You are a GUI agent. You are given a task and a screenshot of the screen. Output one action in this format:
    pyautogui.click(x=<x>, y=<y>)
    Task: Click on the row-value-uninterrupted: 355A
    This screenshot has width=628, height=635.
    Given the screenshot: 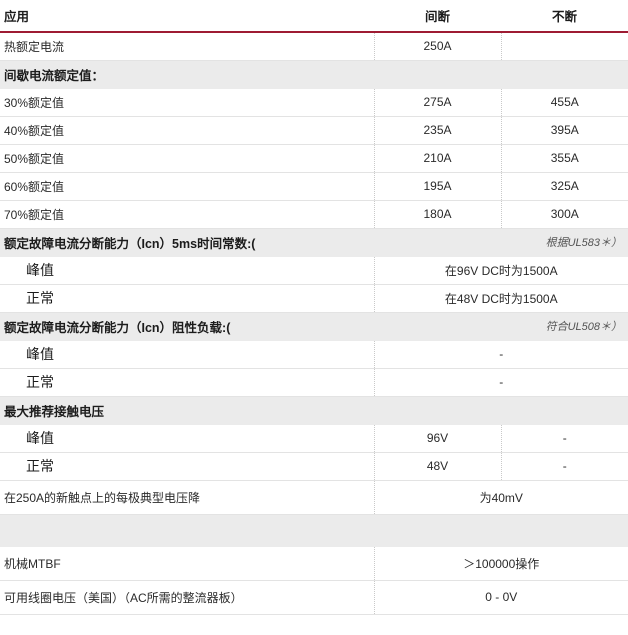 What is the action you would take?
    pyautogui.click(x=564, y=158)
    